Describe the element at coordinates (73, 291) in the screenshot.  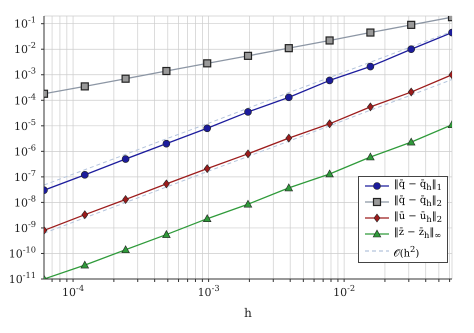
I see `x-tick-label: 10$^{-4}$` at that location.